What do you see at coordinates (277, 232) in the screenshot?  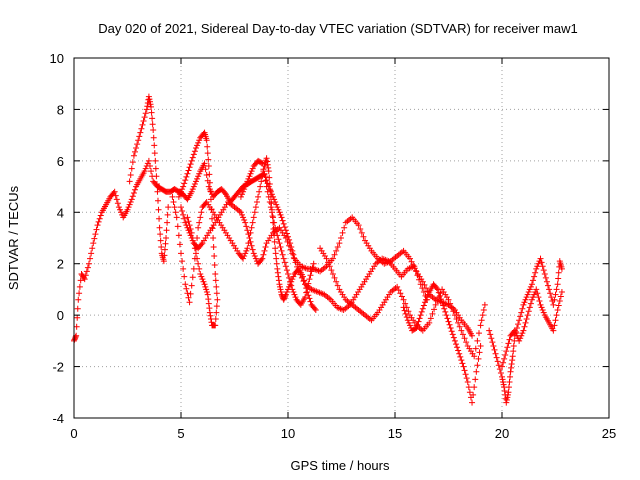 I see `series-trace-f` at bounding box center [277, 232].